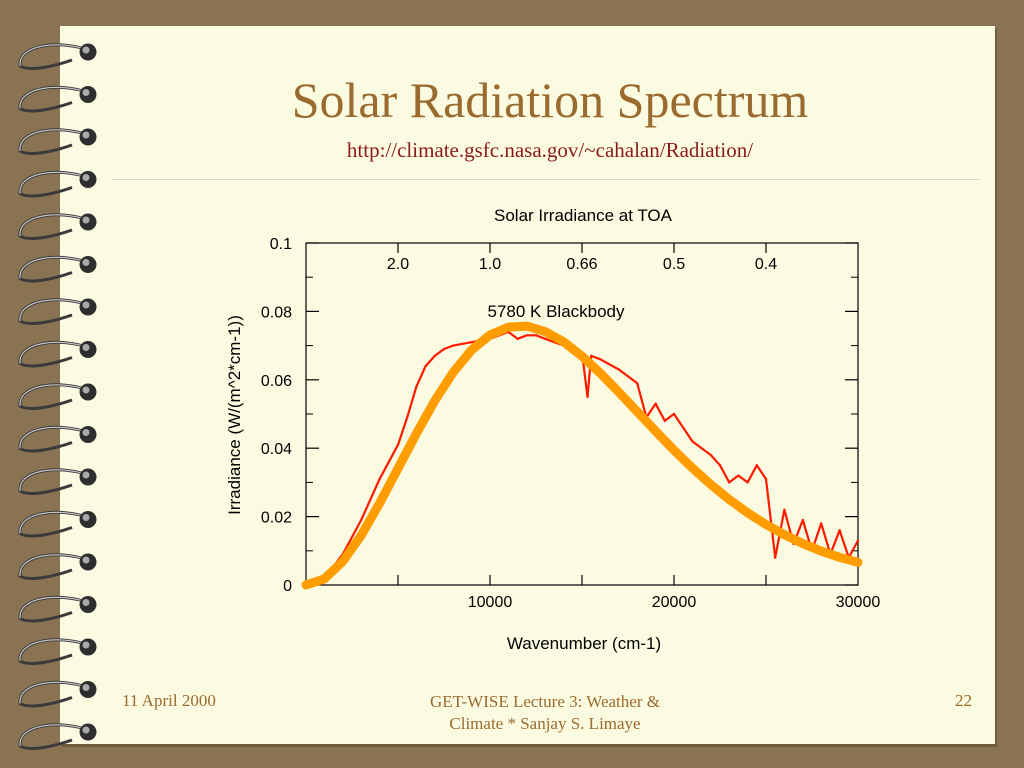 Image resolution: width=1024 pixels, height=768 pixels. I want to click on top-axis-label: 0.66, so click(581, 264).